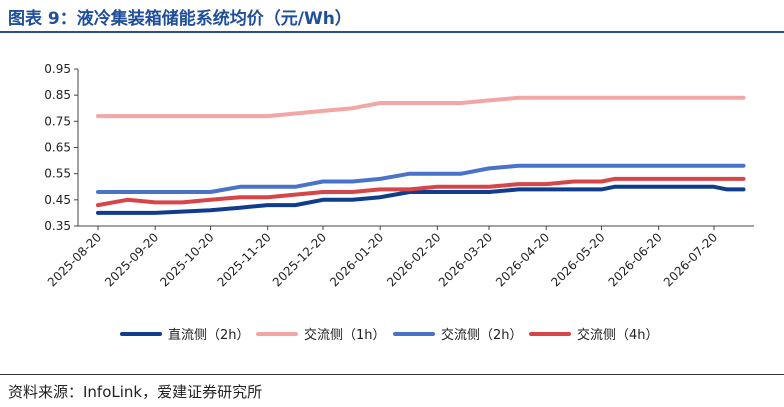 The width and height of the screenshot is (784, 407). What do you see at coordinates (635, 259) in the screenshot?
I see `x-tick-label: 2026-06-20` at bounding box center [635, 259].